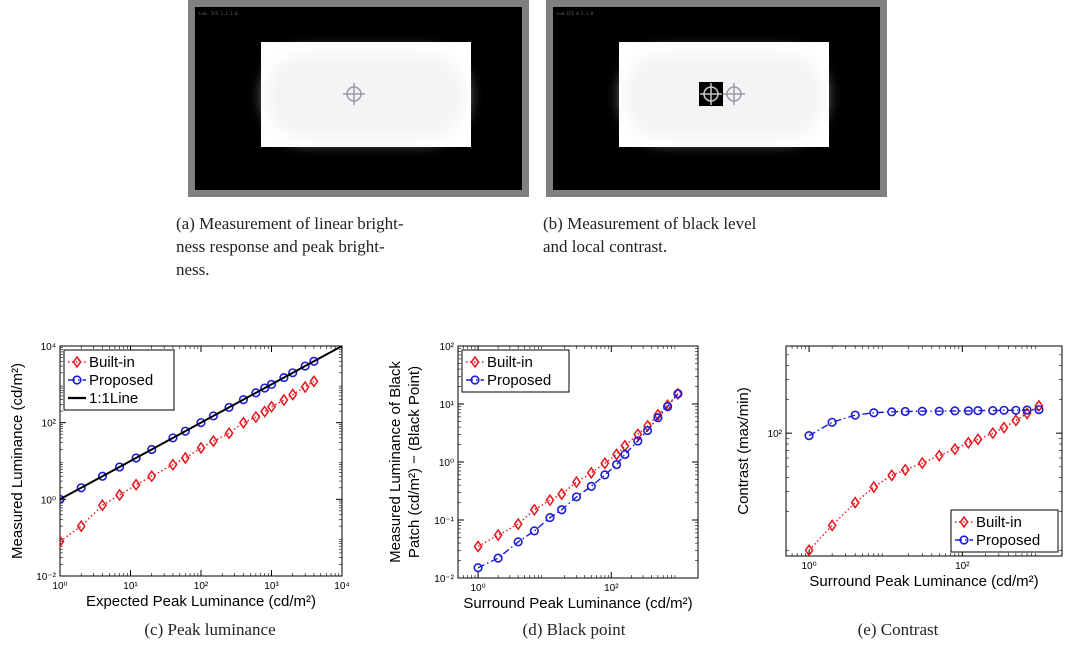 The image size is (1075, 647). Describe the element at coordinates (574, 629) in the screenshot. I see `caption-d: (d) Black point` at that location.